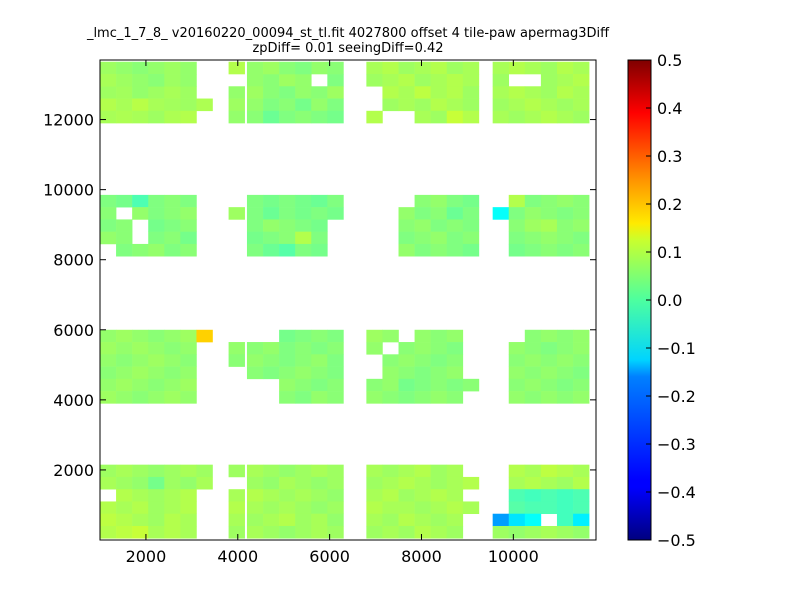 Image resolution: width=800 pixels, height=600 pixels. Describe the element at coordinates (676, 492) in the screenshot. I see `colorbar-tick-label: −0.4` at that location.